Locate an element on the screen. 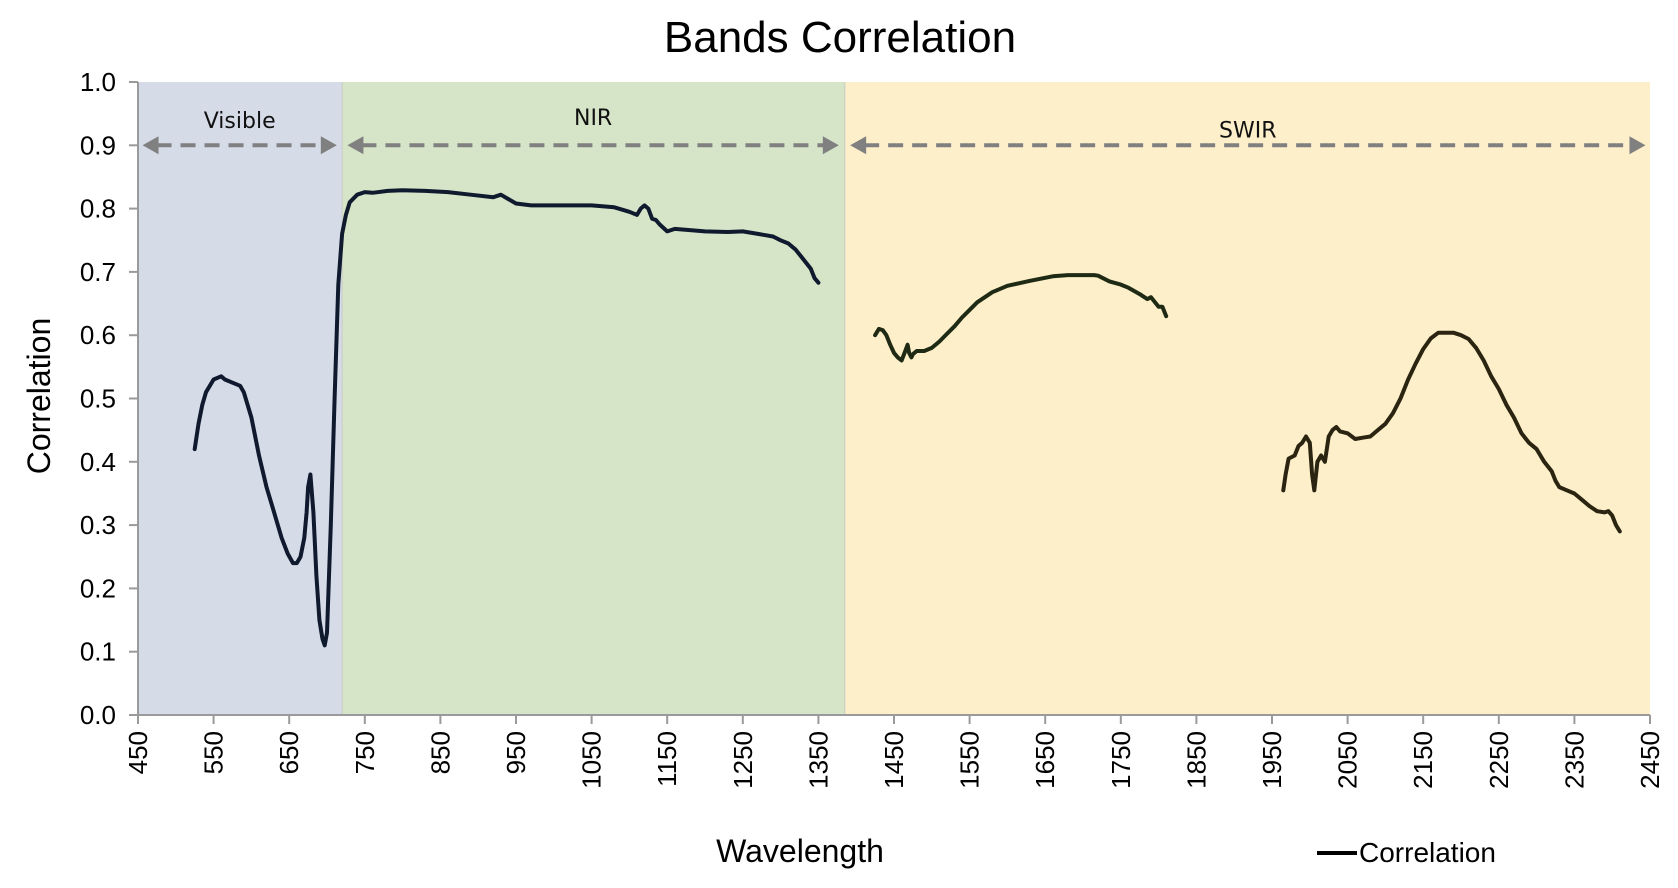 The image size is (1678, 888). arrow-head-right-nir is located at coordinates (830, 145).